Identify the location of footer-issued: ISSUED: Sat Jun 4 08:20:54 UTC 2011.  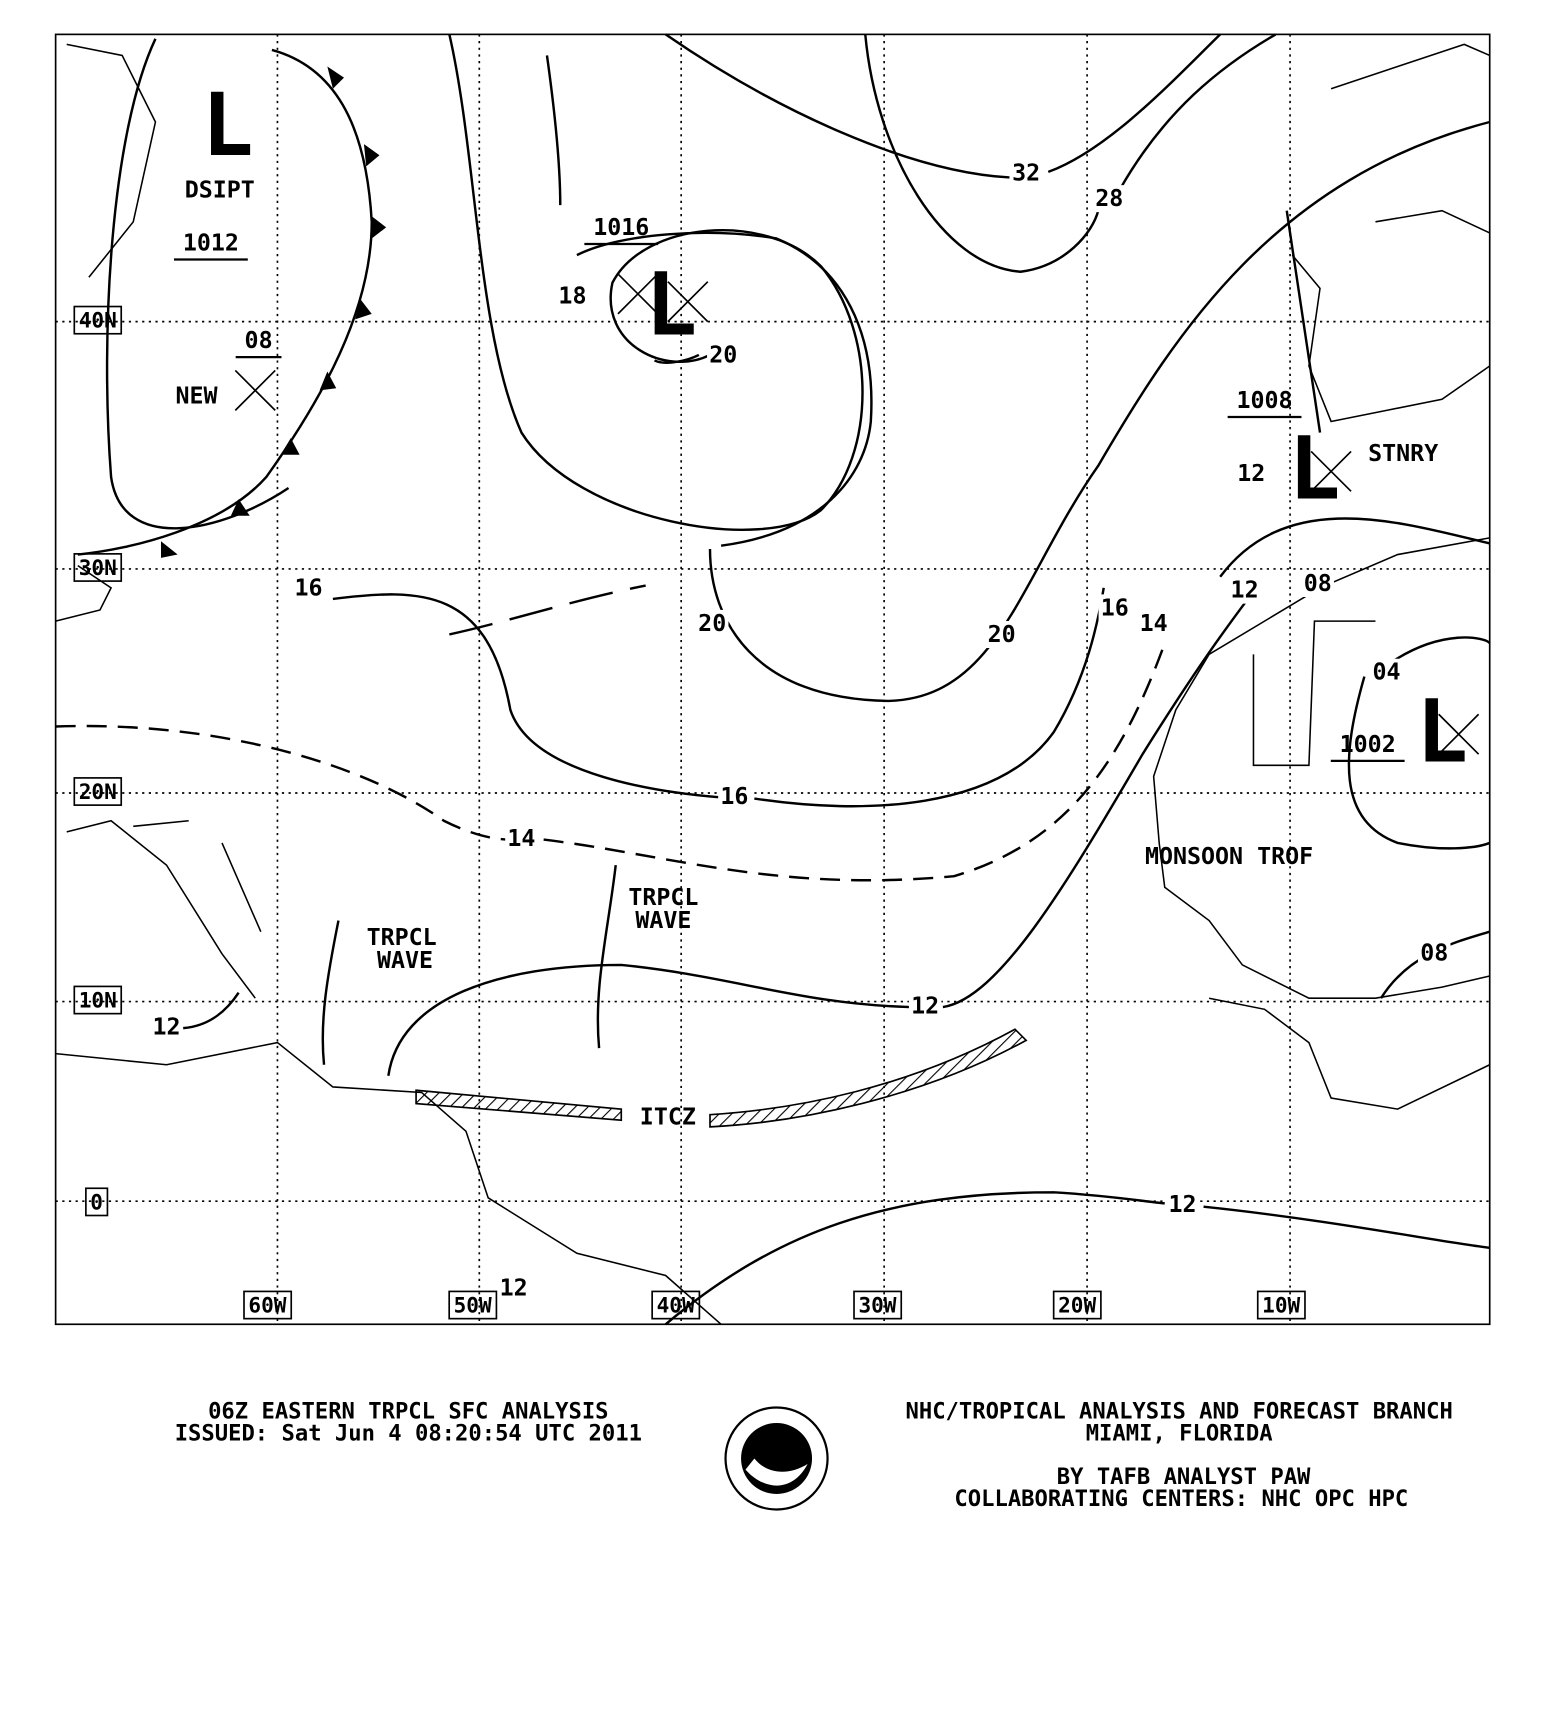
(408, 1434).